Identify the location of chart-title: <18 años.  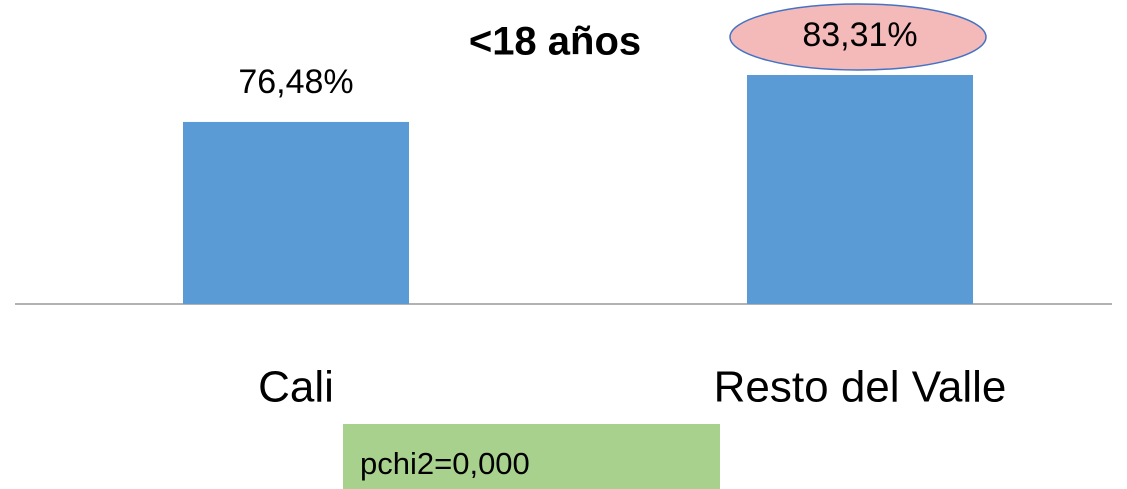
(555, 42).